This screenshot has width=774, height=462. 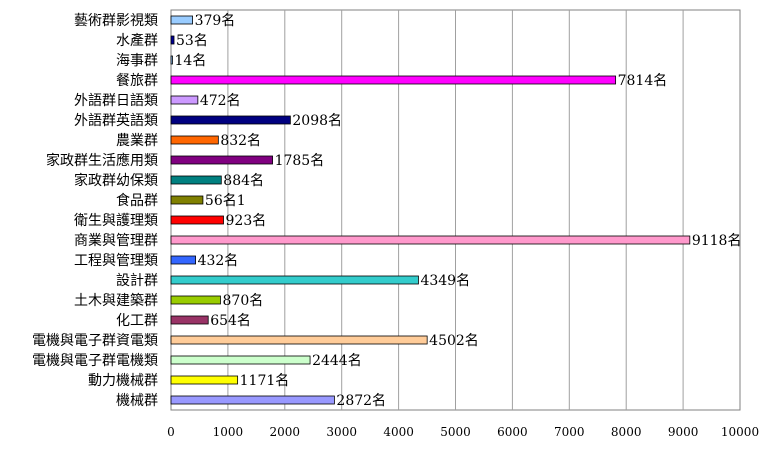 What do you see at coordinates (285, 432) in the screenshot?
I see `x-tick-label: 2000` at bounding box center [285, 432].